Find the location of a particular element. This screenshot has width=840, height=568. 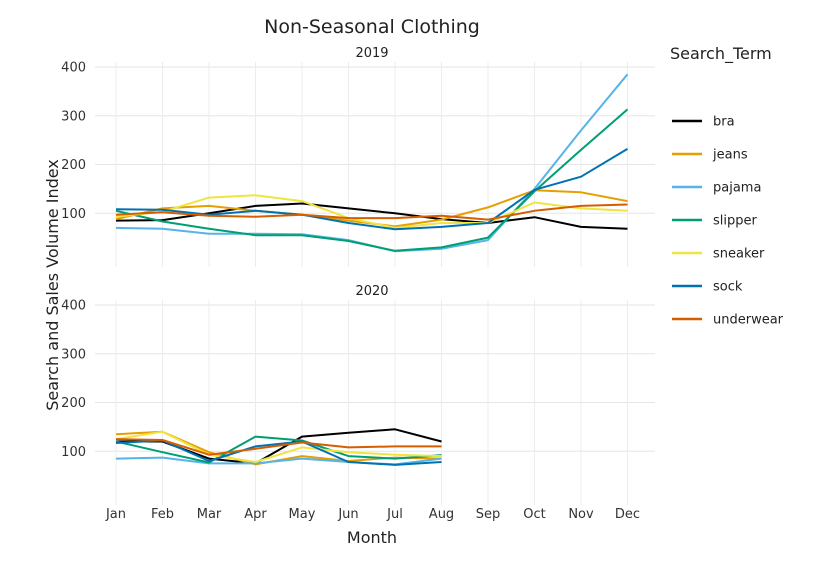

legend-item-slipper: slipper is located at coordinates (714, 221).